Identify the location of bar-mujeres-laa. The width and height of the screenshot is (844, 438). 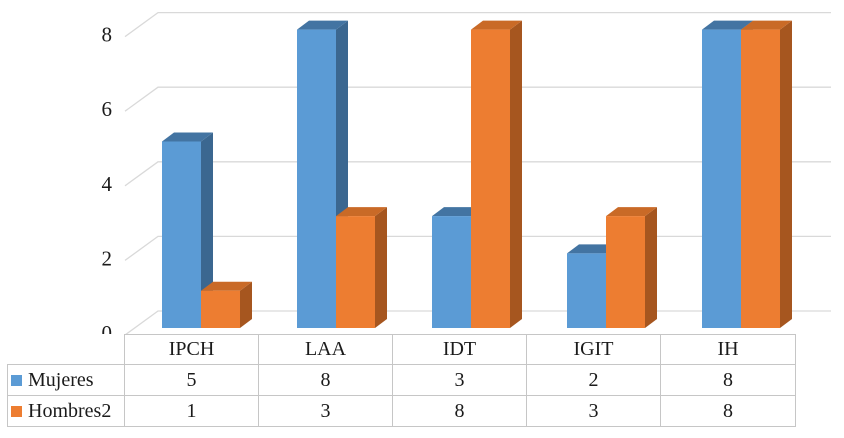
(316, 178).